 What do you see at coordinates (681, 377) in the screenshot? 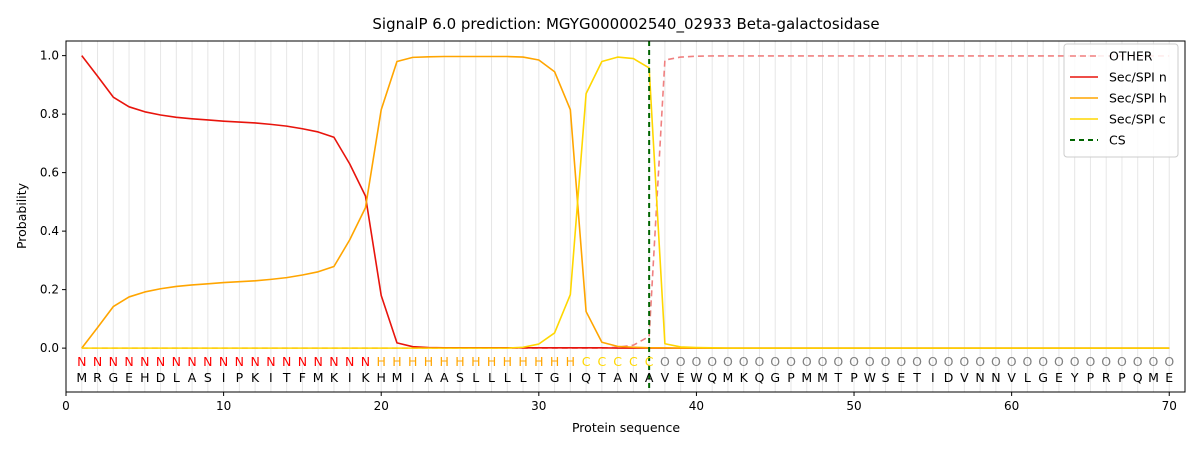
I see `residue-label: E` at bounding box center [681, 377].